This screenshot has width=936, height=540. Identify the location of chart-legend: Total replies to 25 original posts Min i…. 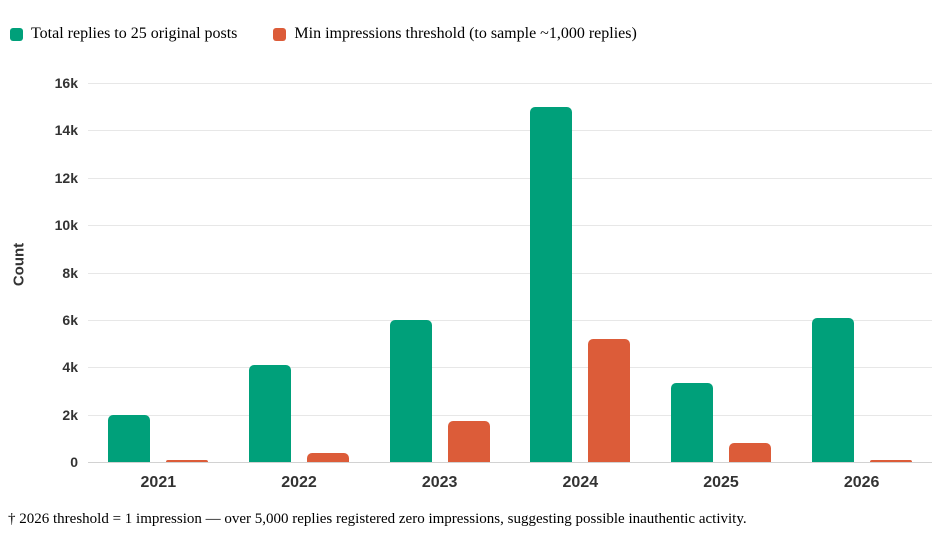
(323, 34).